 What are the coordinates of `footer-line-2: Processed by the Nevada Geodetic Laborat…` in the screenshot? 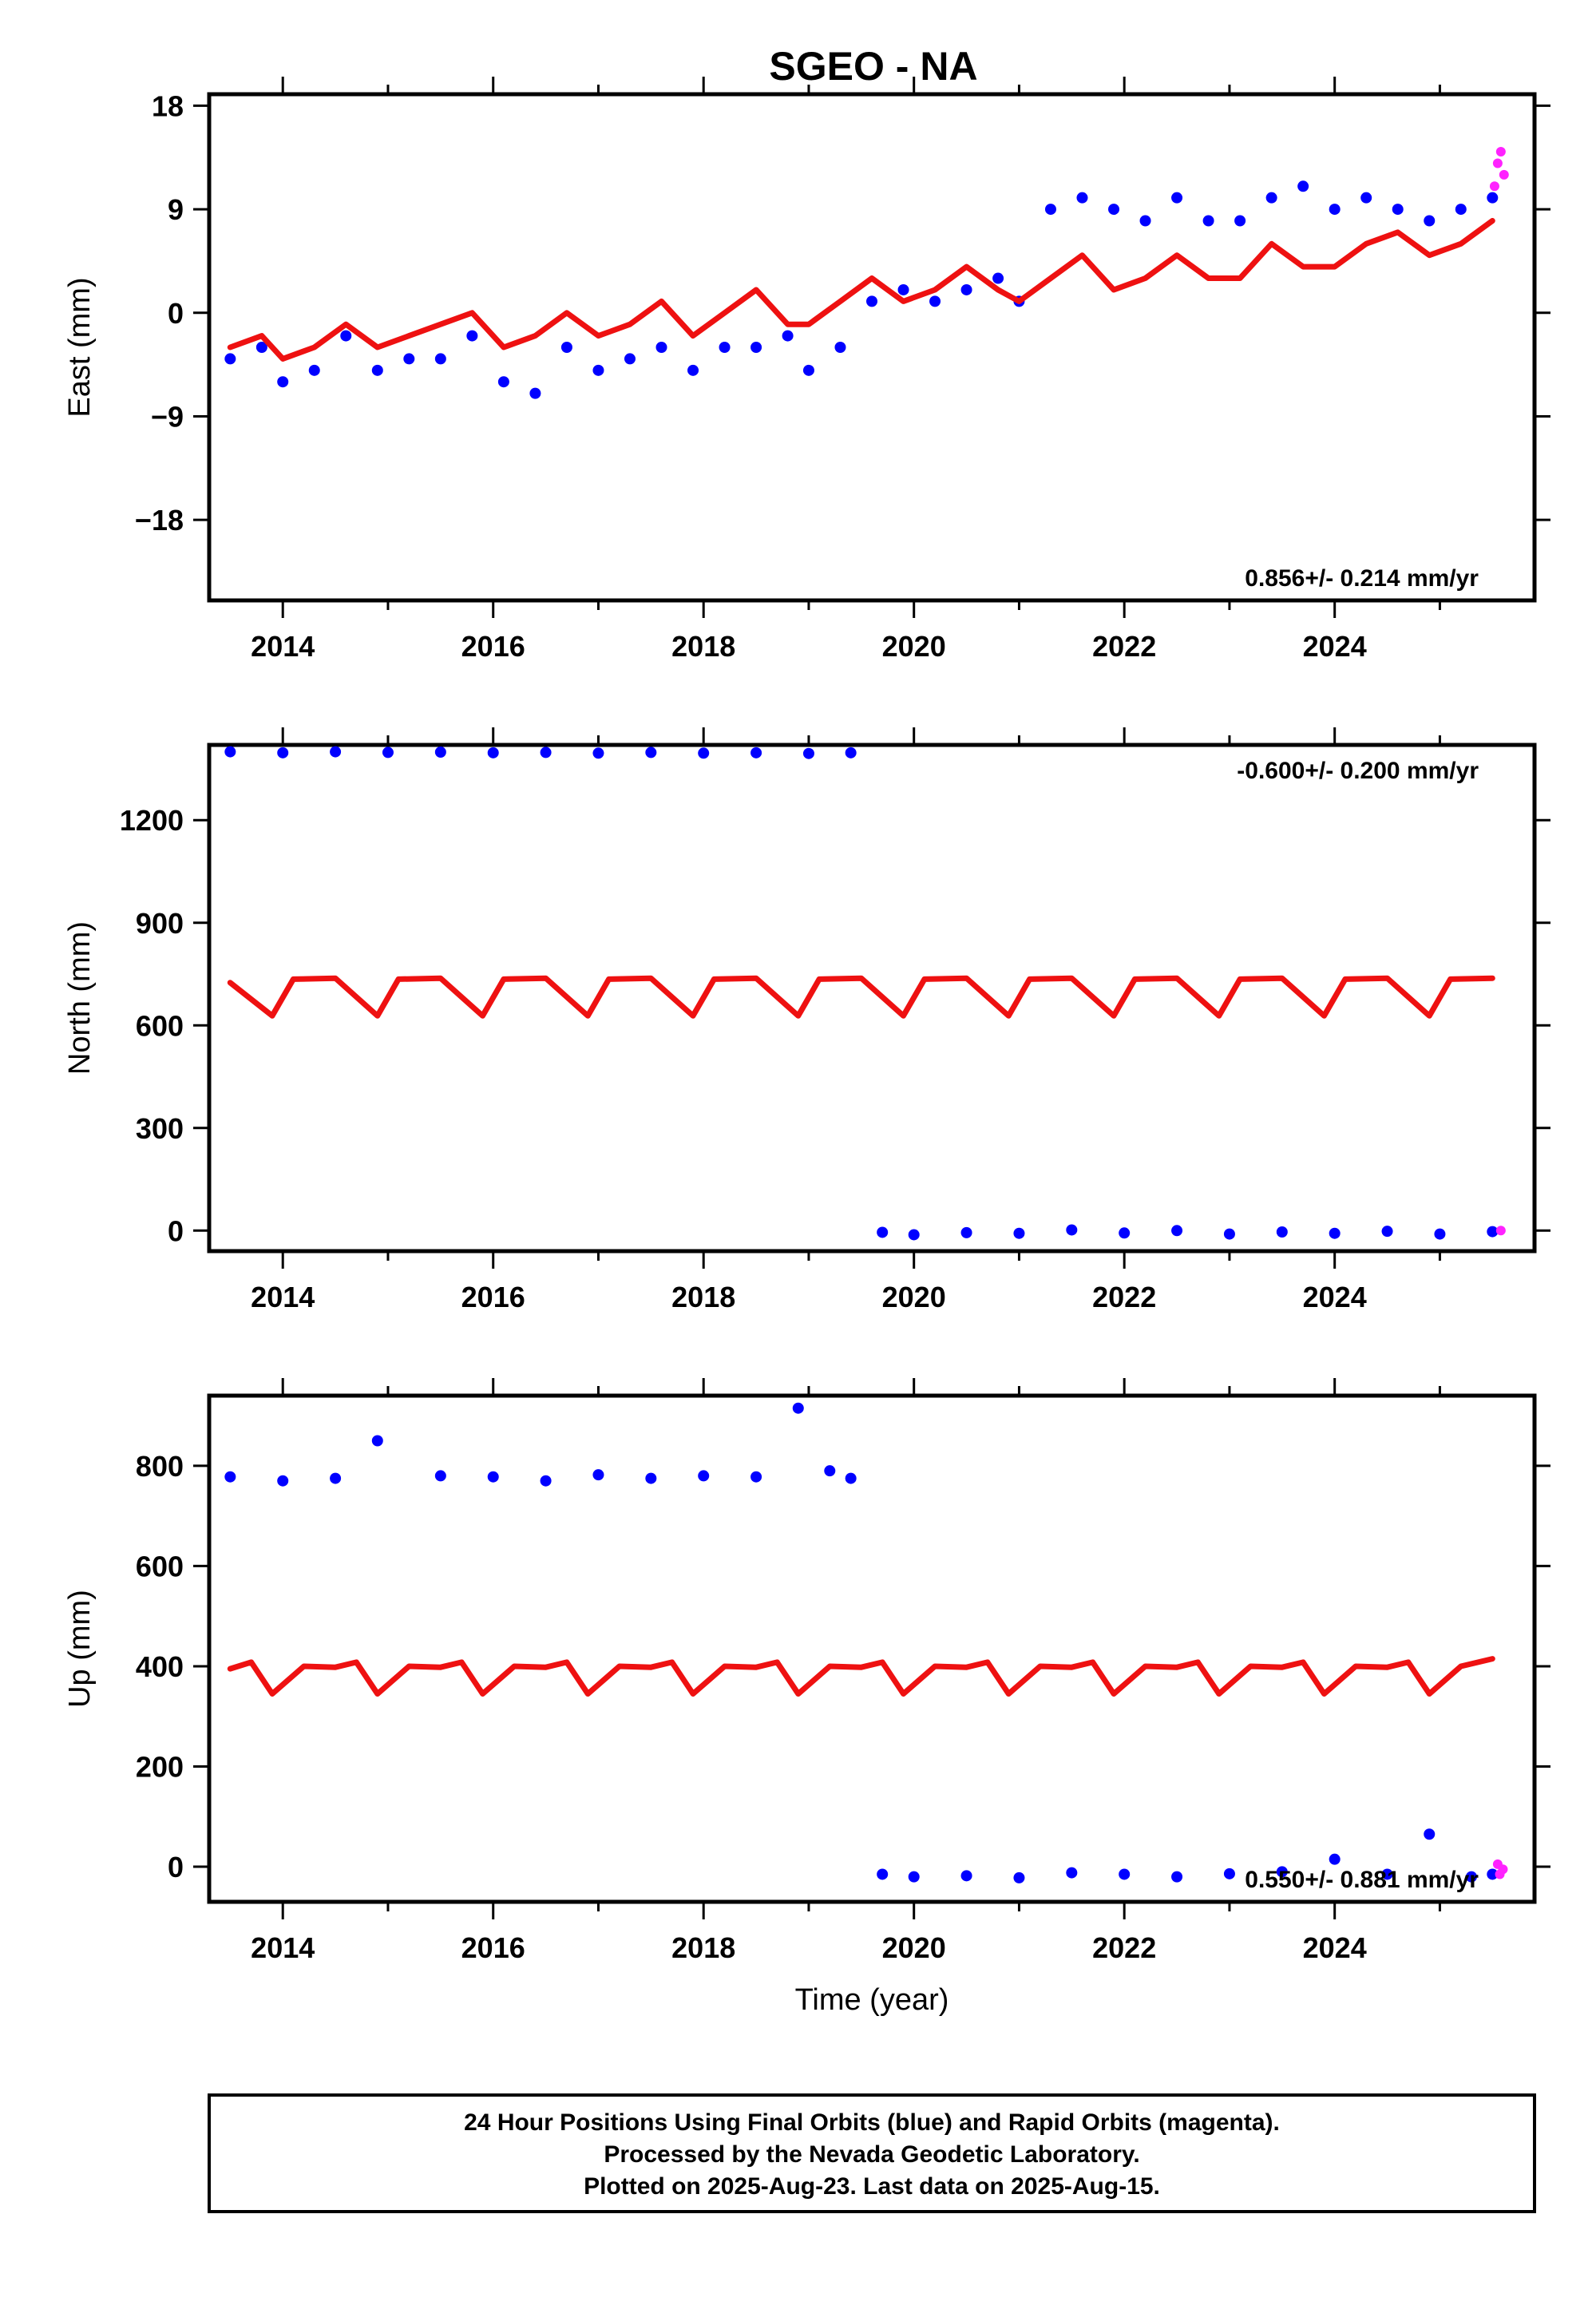 It's located at (871, 2154).